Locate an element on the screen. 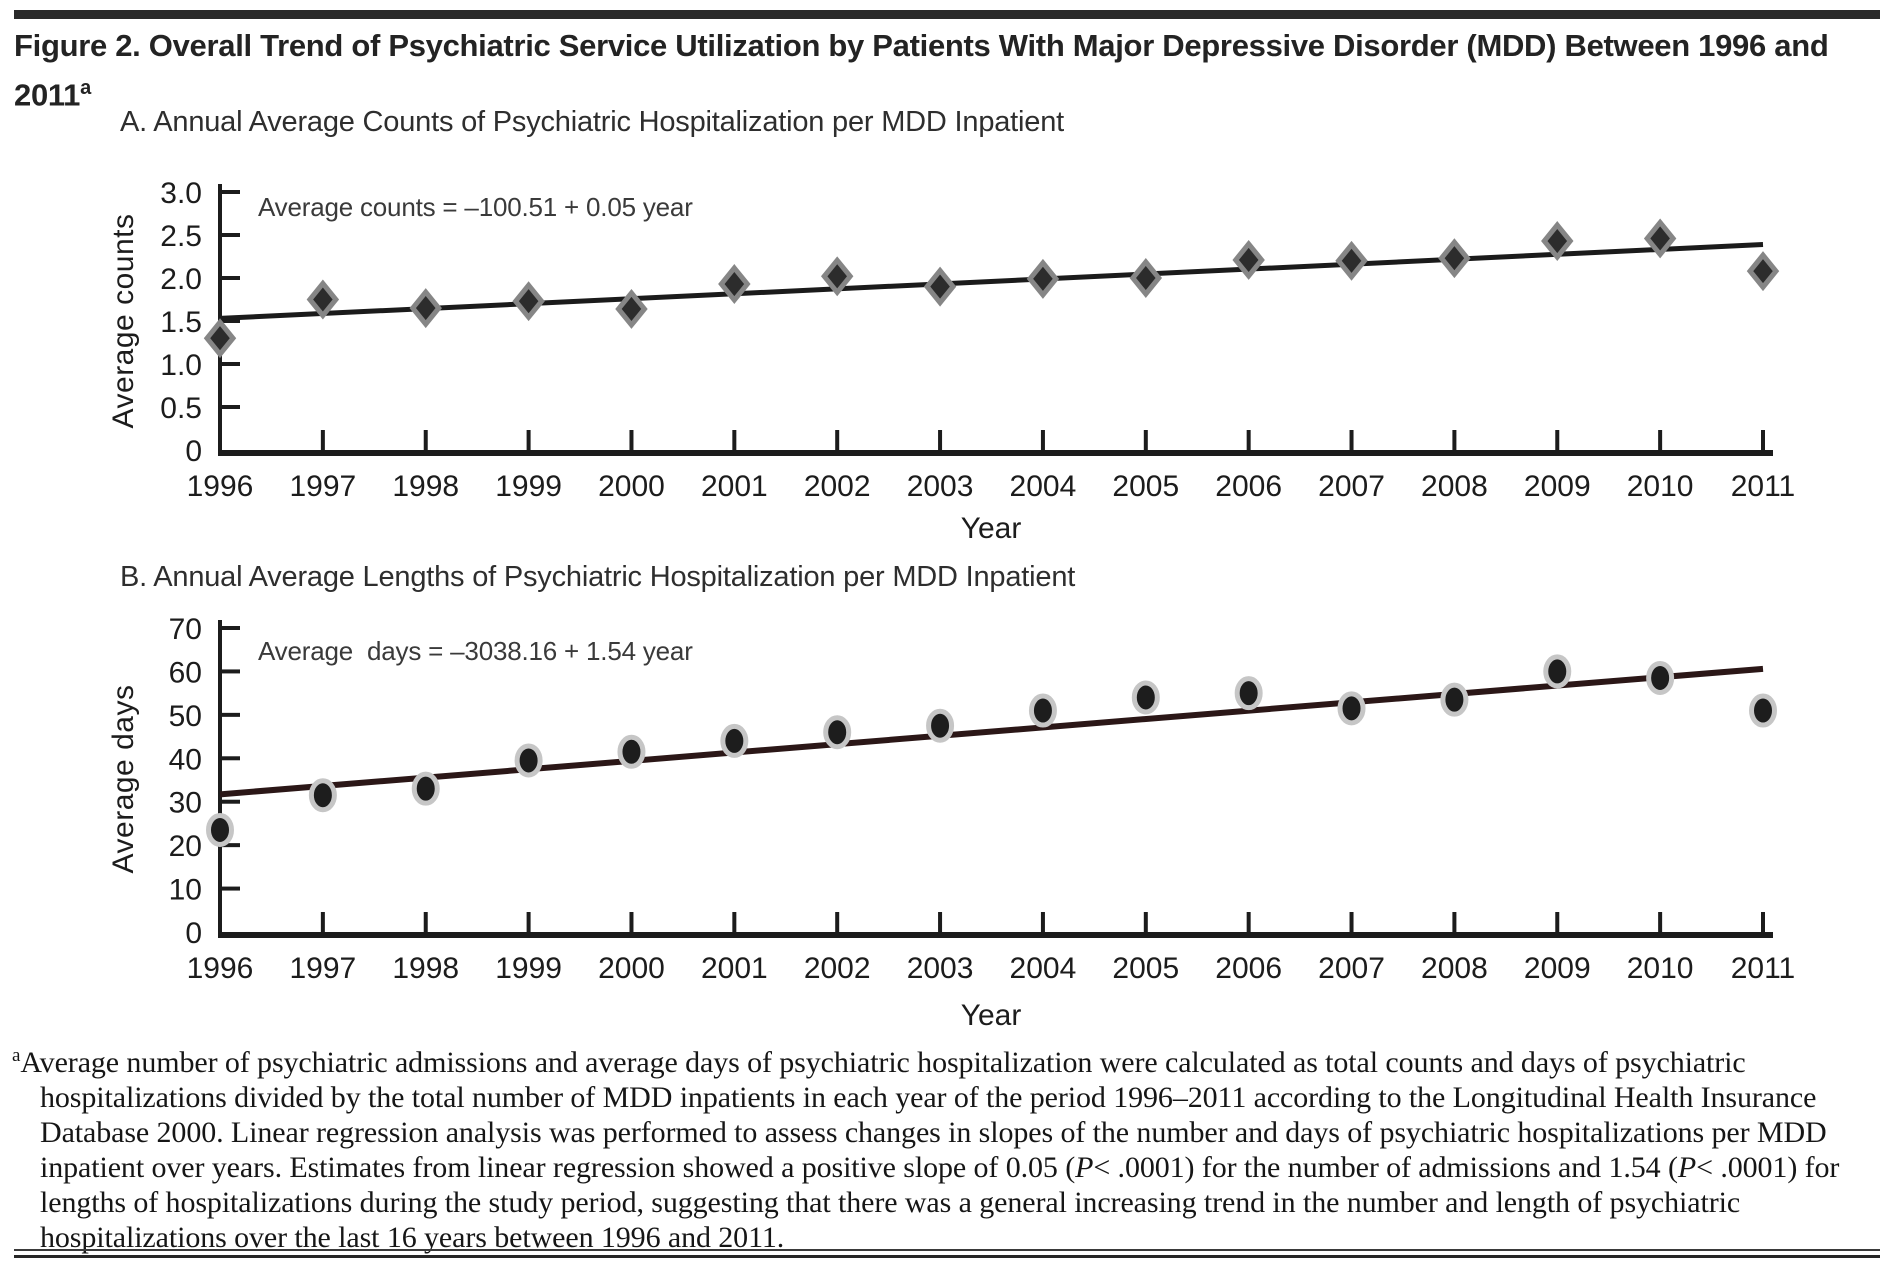 The width and height of the screenshot is (1894, 1268). panel-a-y-axis-label: Average counts is located at coordinates (123, 321).